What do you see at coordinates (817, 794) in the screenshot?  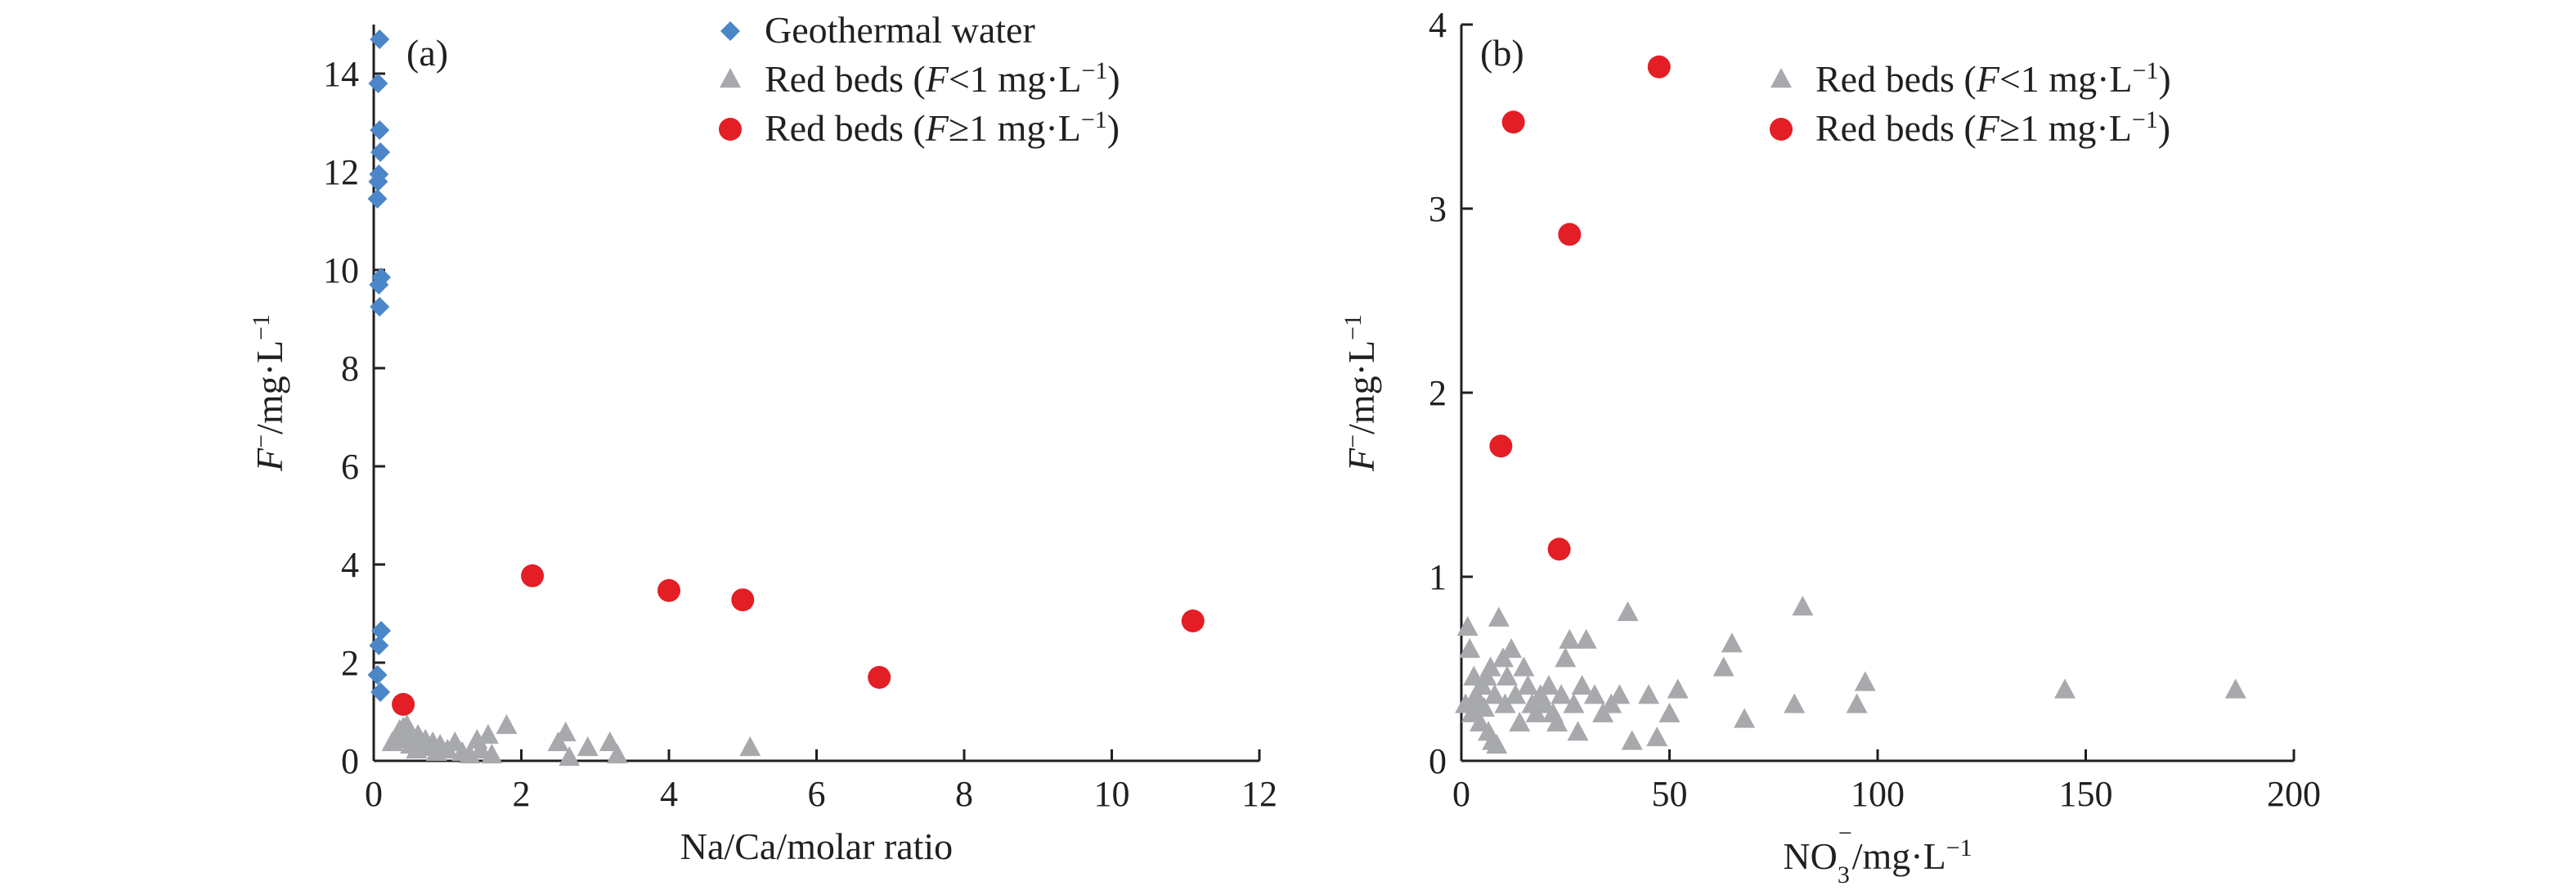 I see `x-tick-label: 6` at bounding box center [817, 794].